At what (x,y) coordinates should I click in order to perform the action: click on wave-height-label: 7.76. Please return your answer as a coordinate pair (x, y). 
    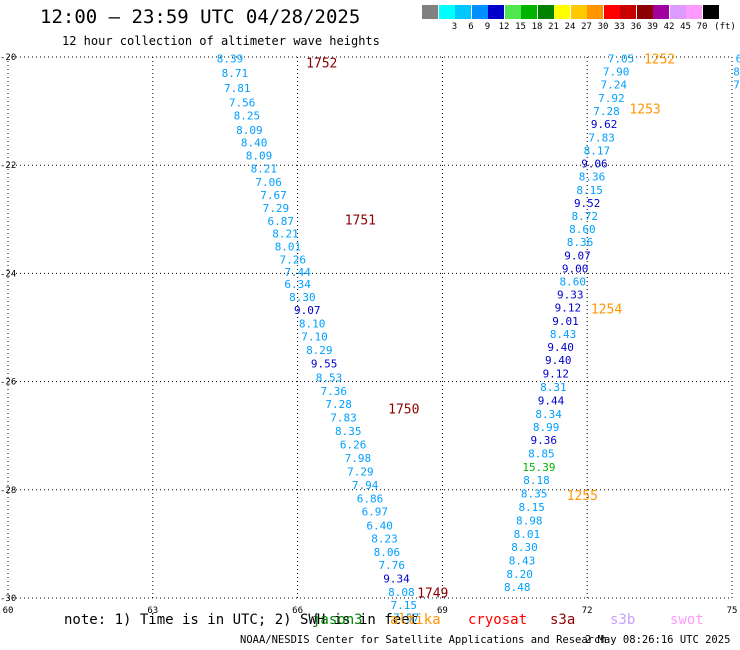
    Looking at the image, I should click on (391, 565).